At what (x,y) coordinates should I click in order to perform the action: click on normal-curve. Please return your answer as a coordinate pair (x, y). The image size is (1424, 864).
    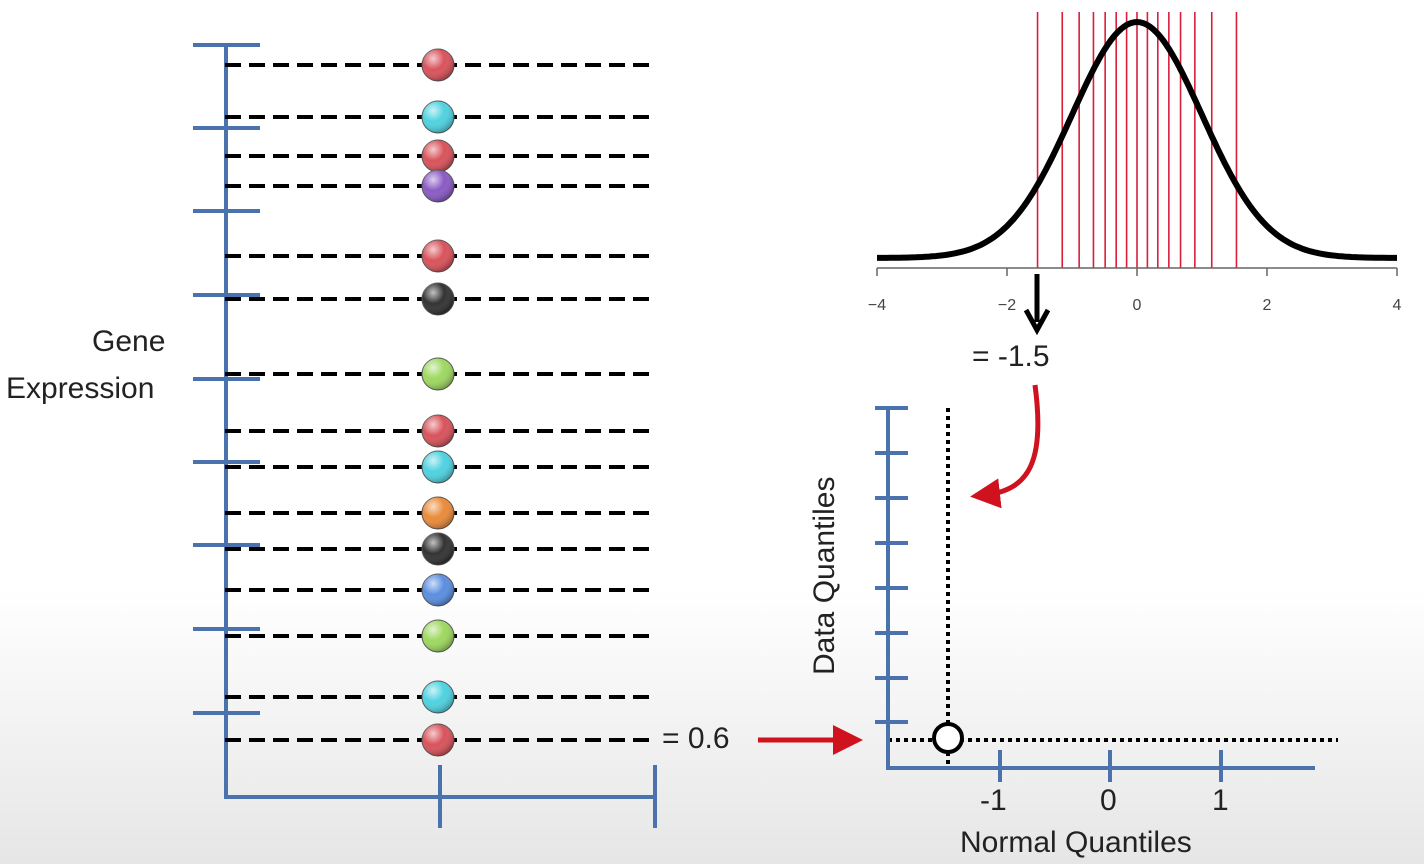
    Looking at the image, I should click on (1137, 139).